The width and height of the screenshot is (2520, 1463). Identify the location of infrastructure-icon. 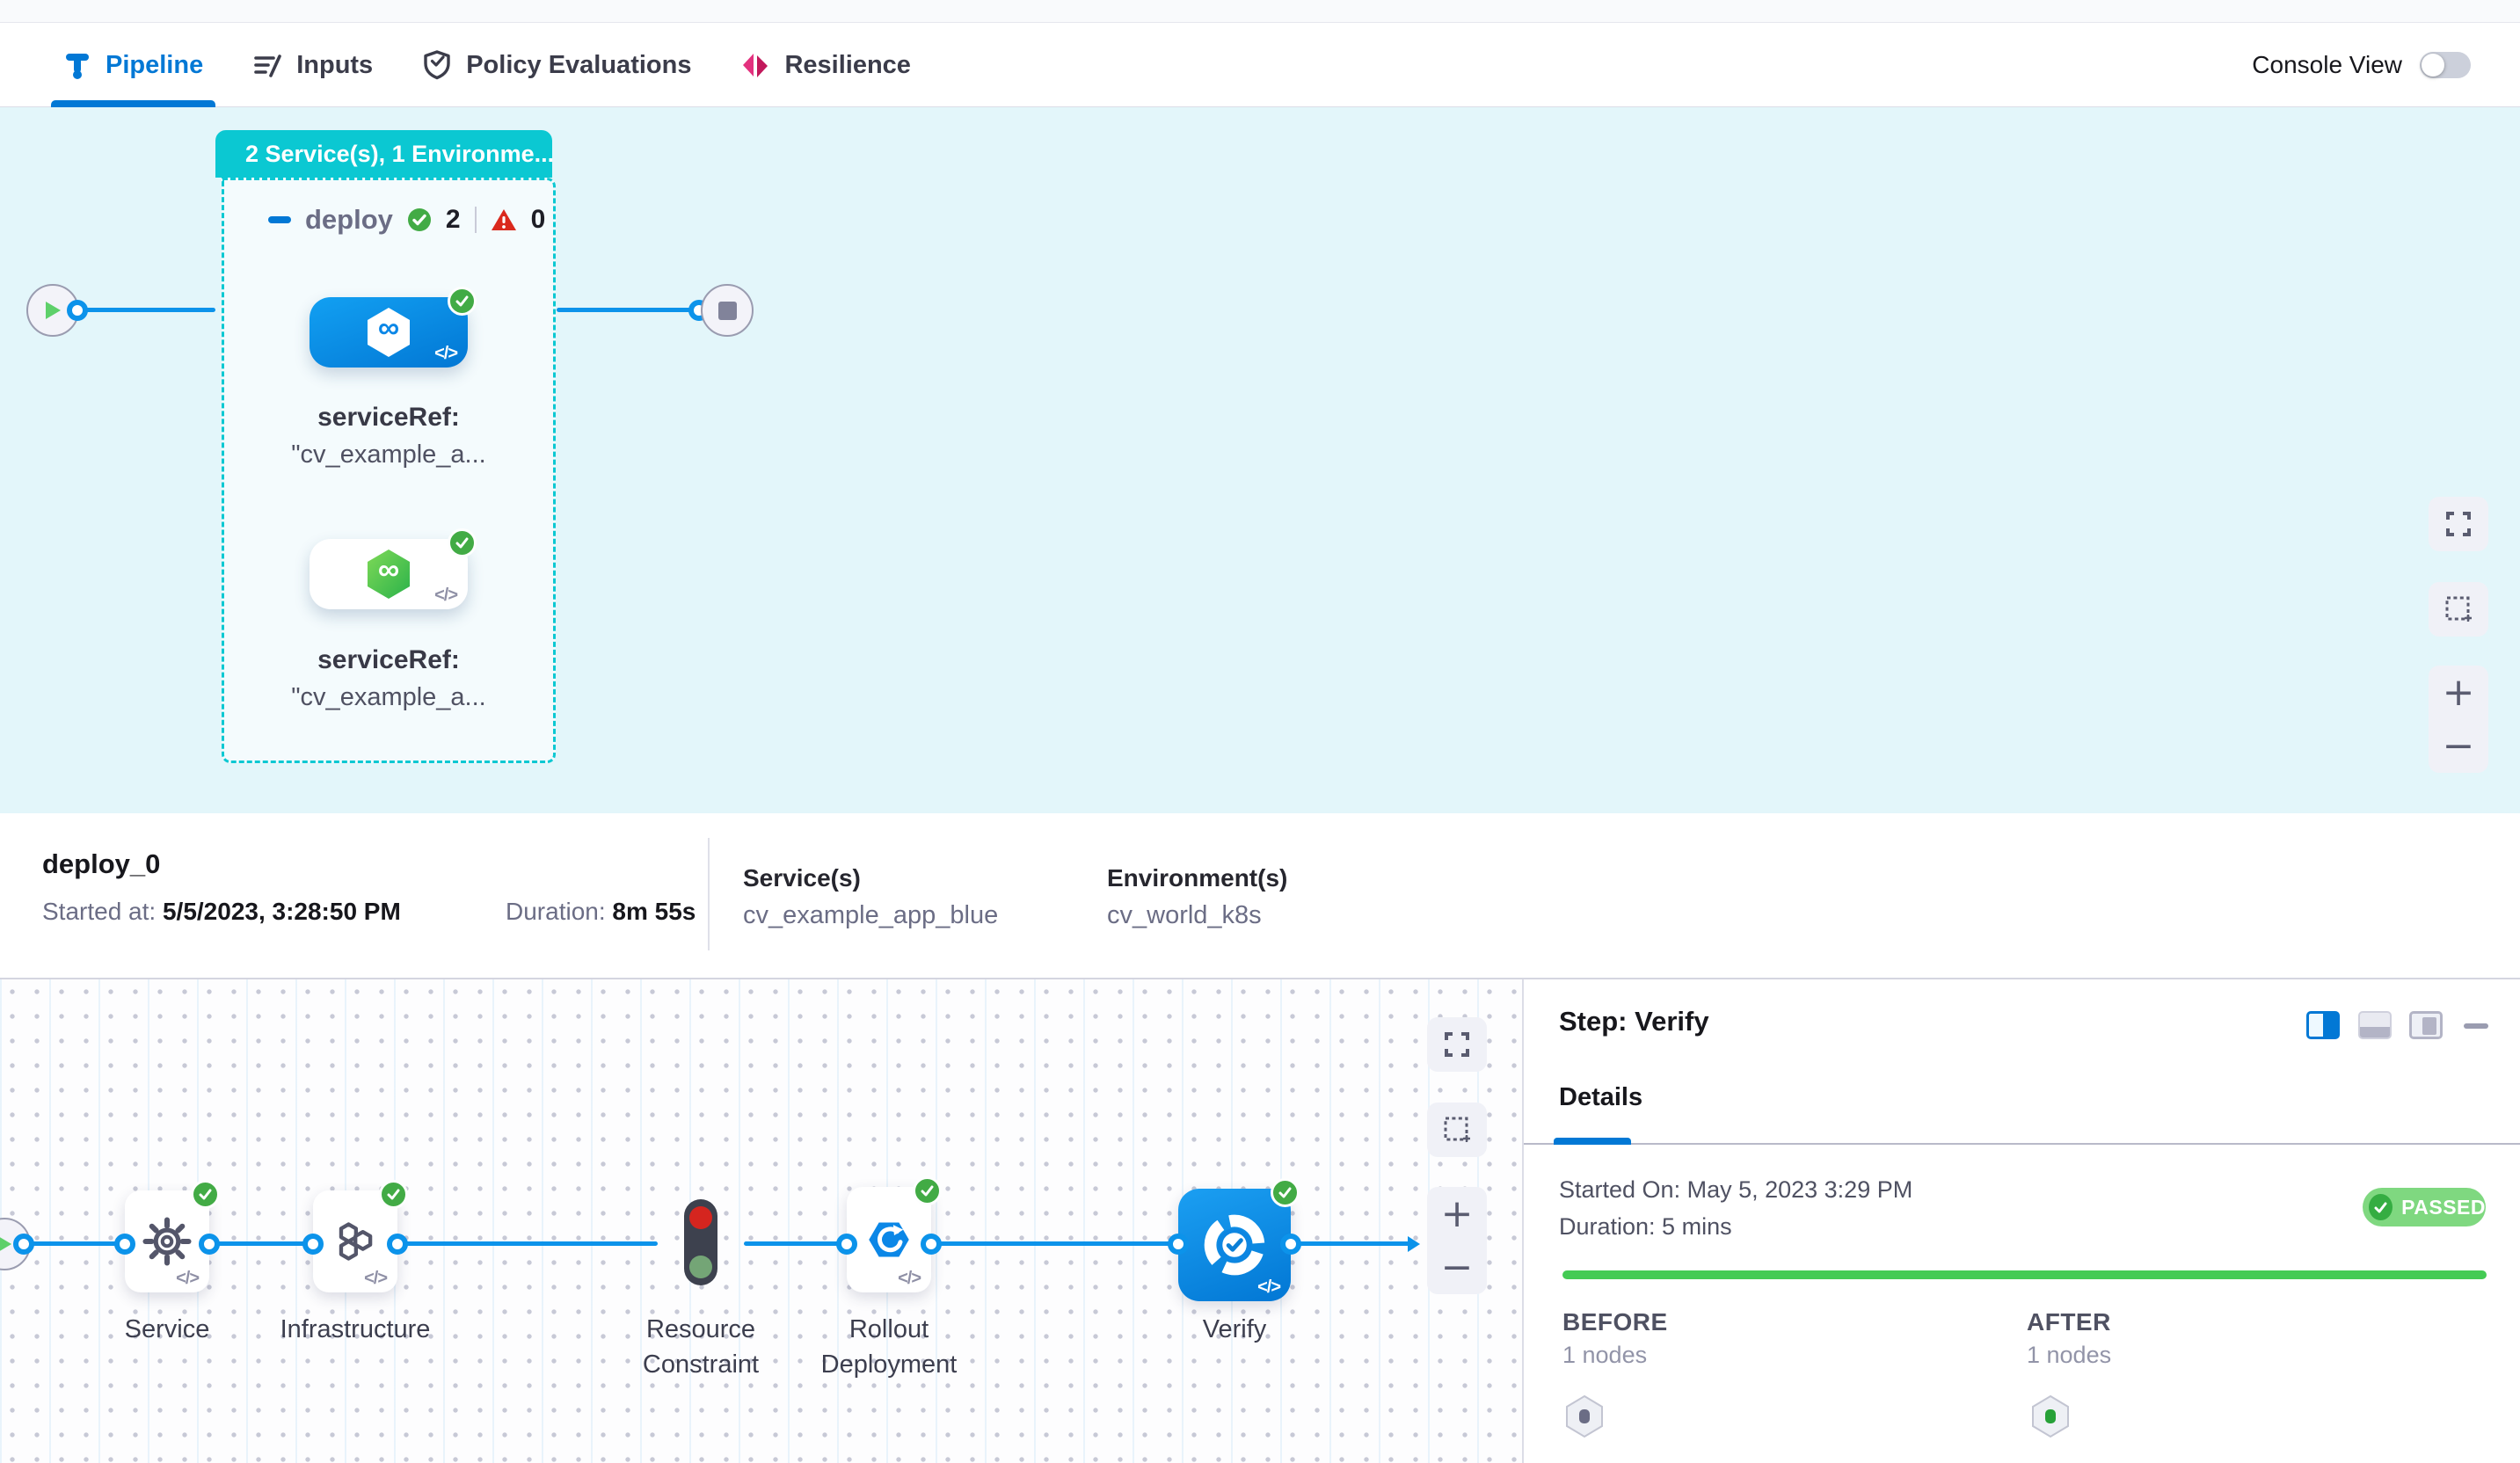
(356, 1241).